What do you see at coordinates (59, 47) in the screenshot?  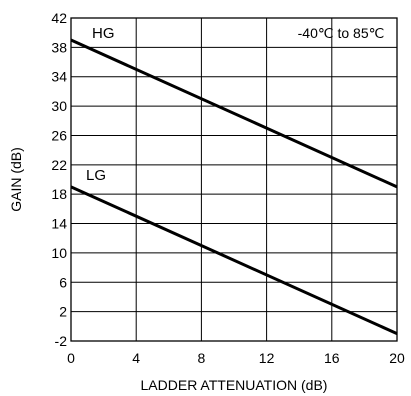 I see `y-tick-label: 38` at bounding box center [59, 47].